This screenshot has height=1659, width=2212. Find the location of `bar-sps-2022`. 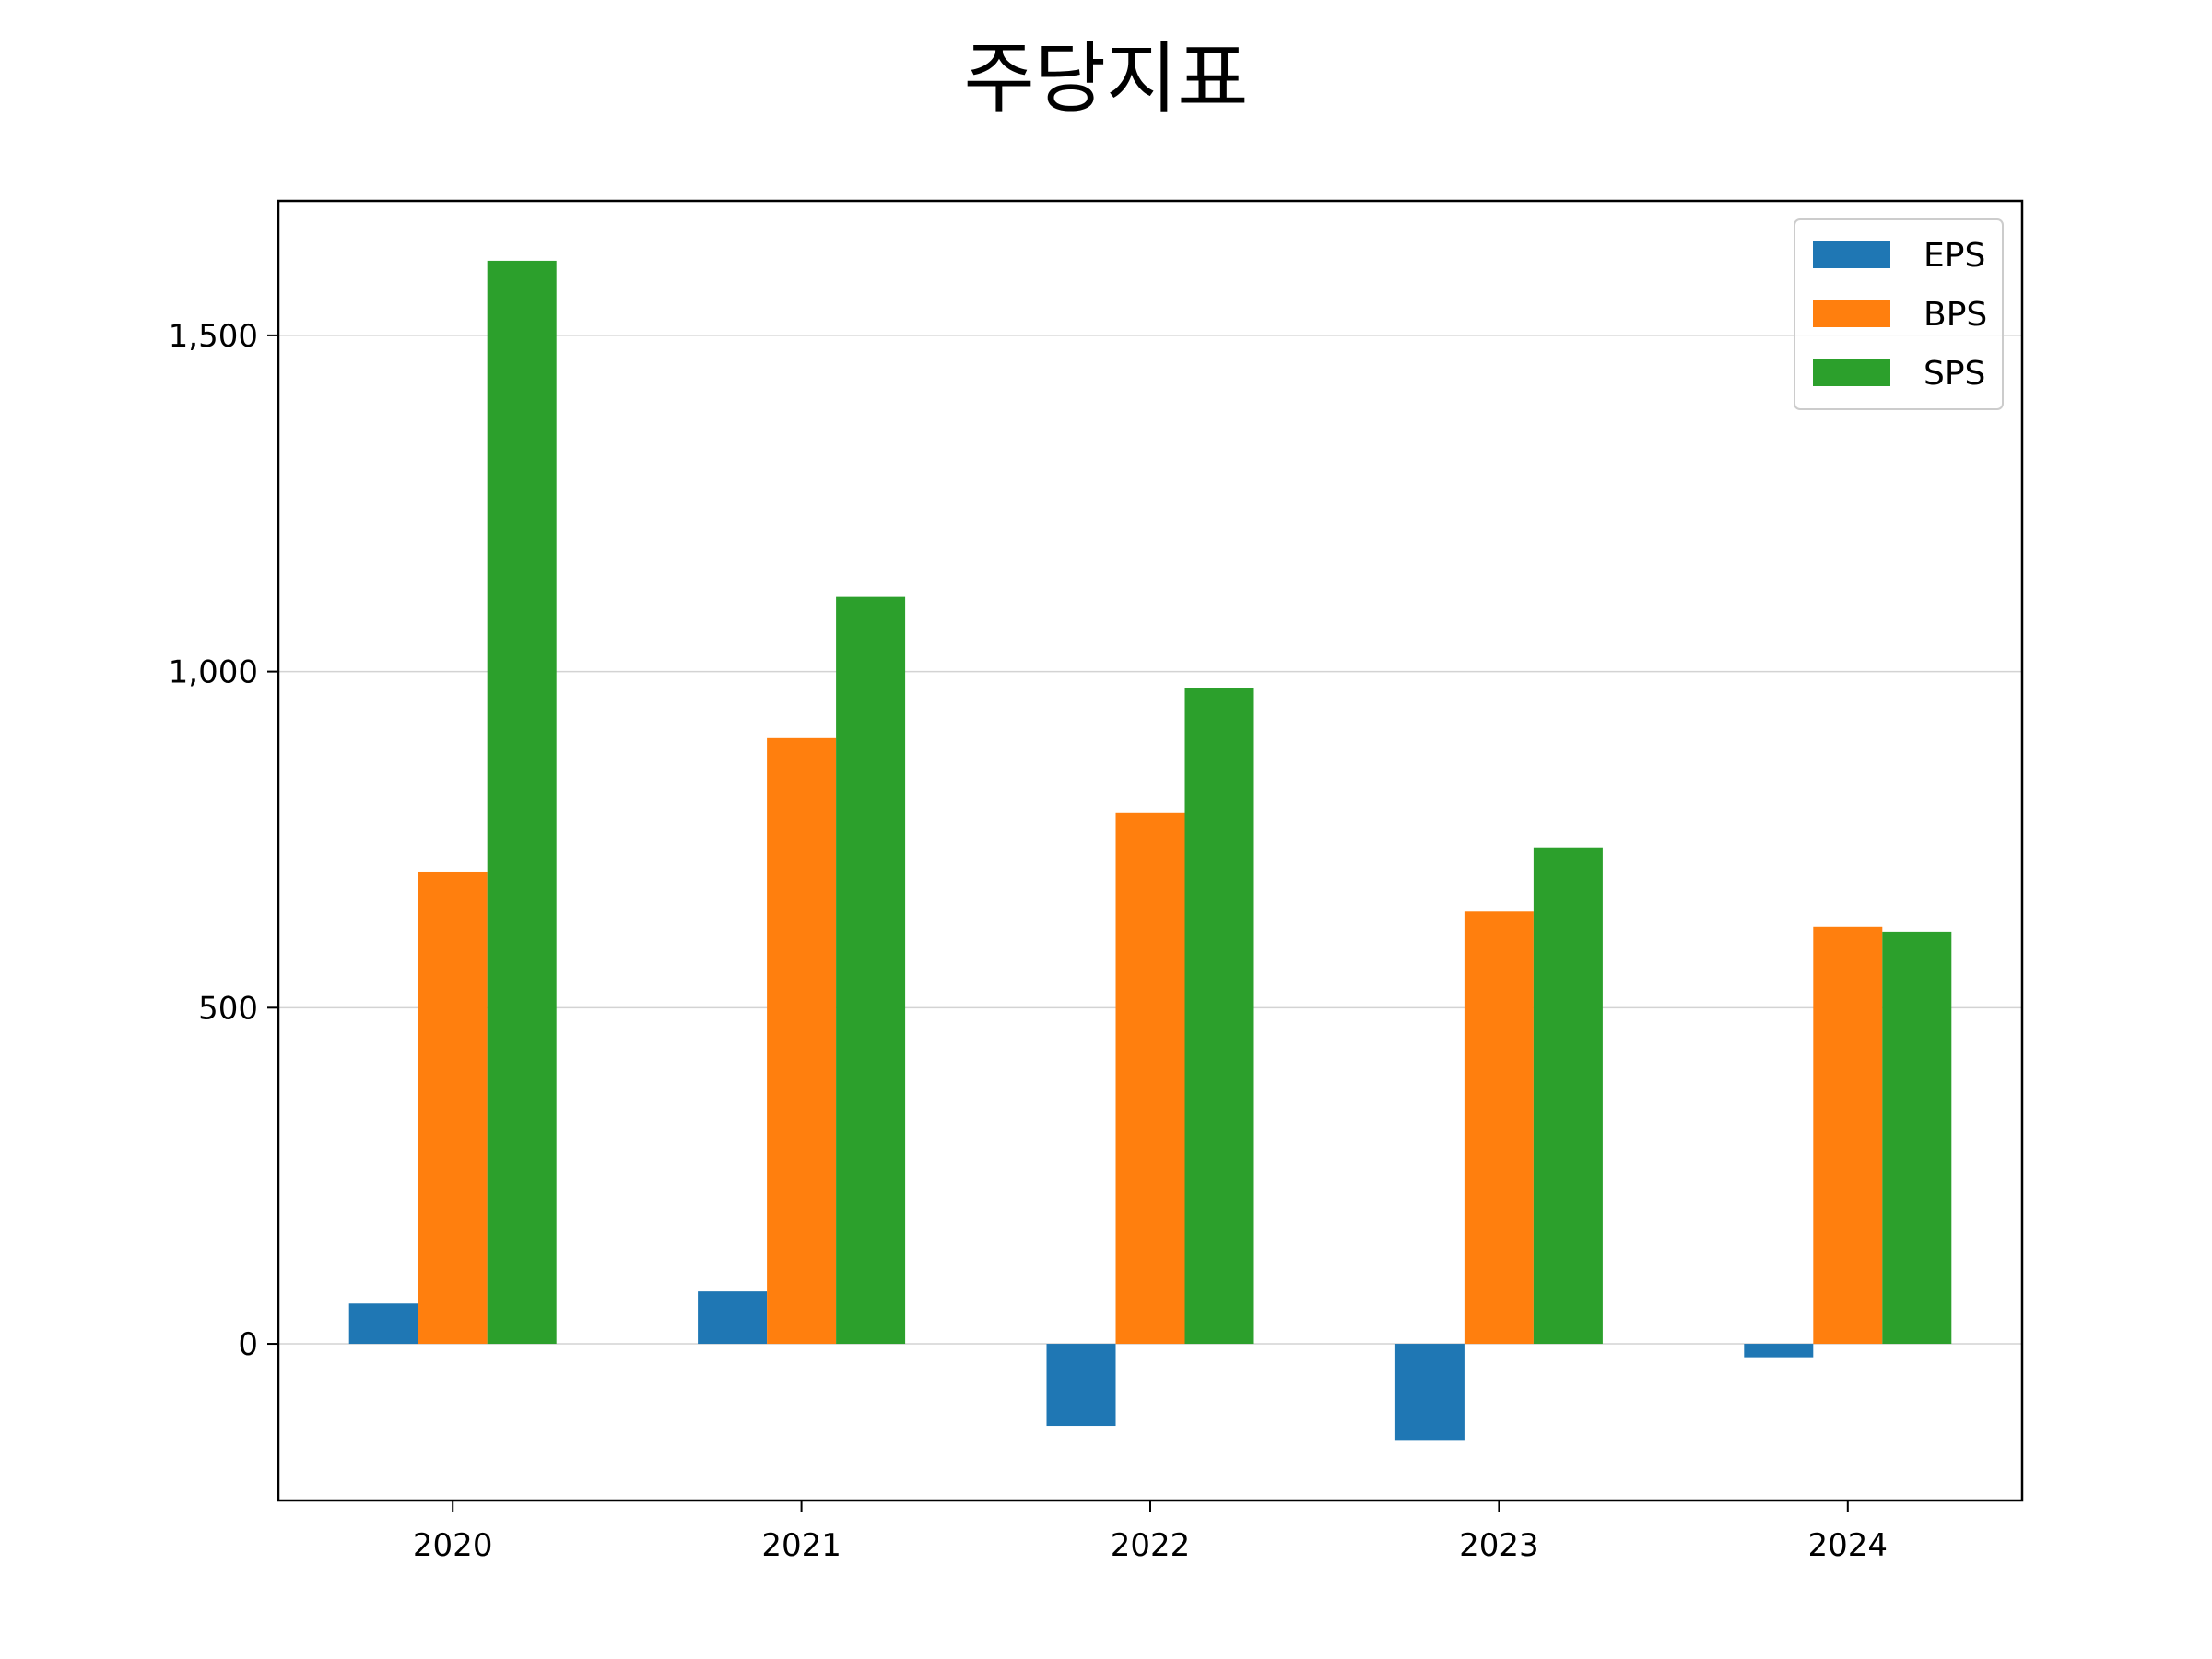

bar-sps-2022 is located at coordinates (1219, 1016).